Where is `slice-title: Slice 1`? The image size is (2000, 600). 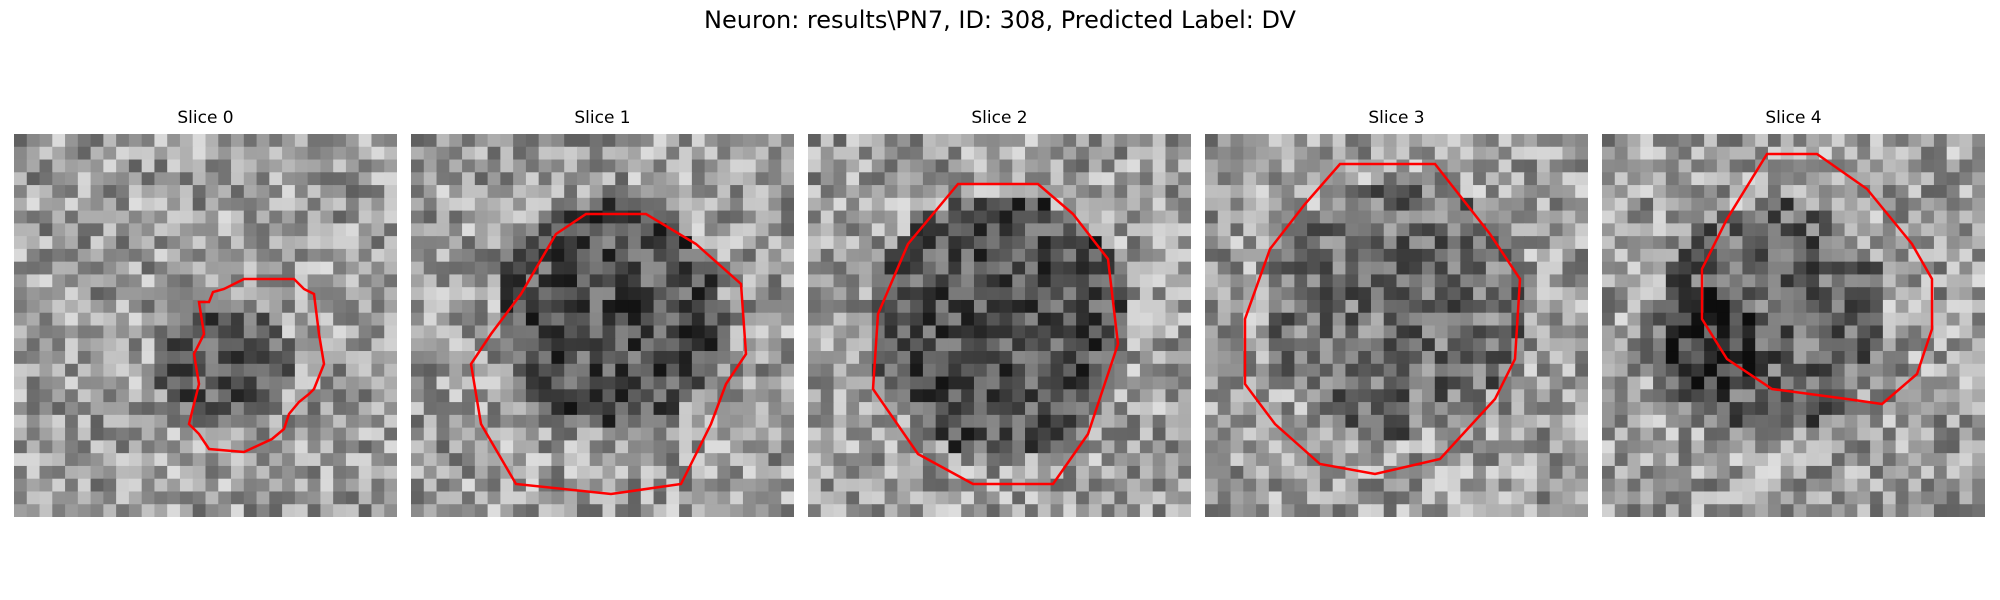
slice-title: Slice 1 is located at coordinates (602, 118).